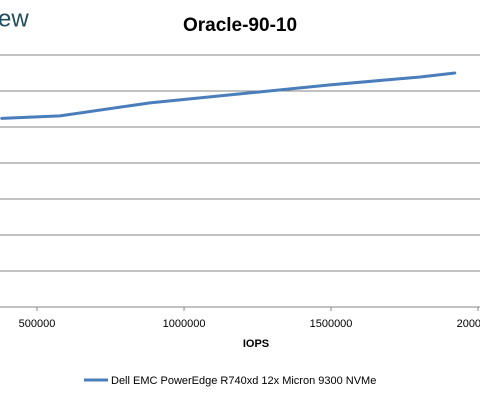  What do you see at coordinates (14, 18) in the screenshot?
I see `watermark: ew` at bounding box center [14, 18].